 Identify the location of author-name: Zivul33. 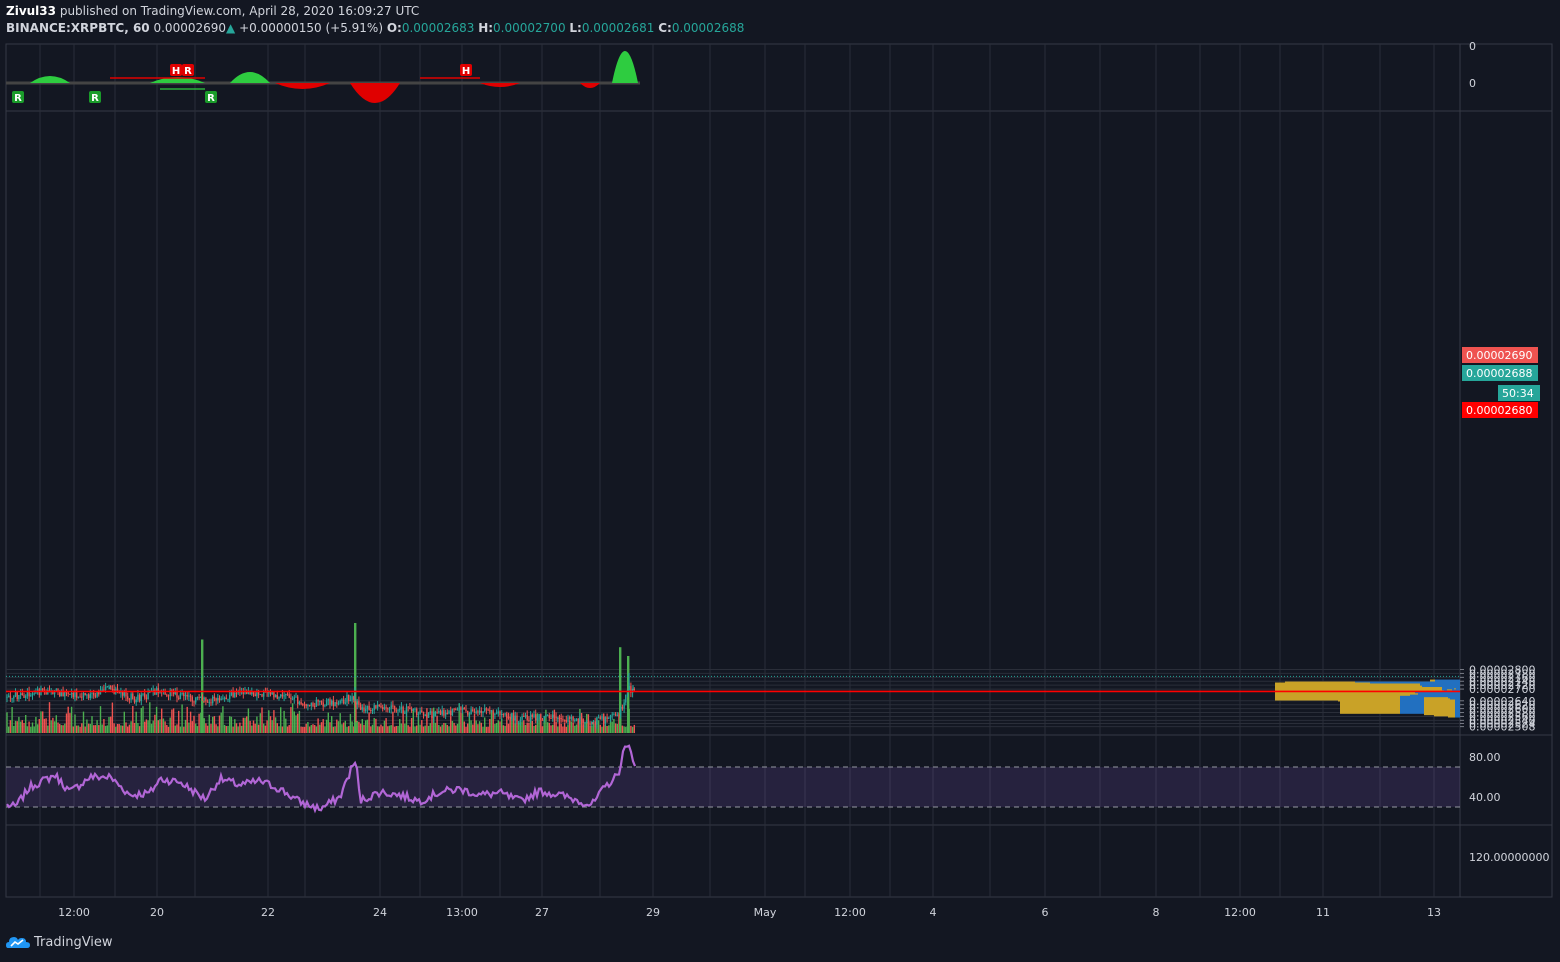
(31, 11).